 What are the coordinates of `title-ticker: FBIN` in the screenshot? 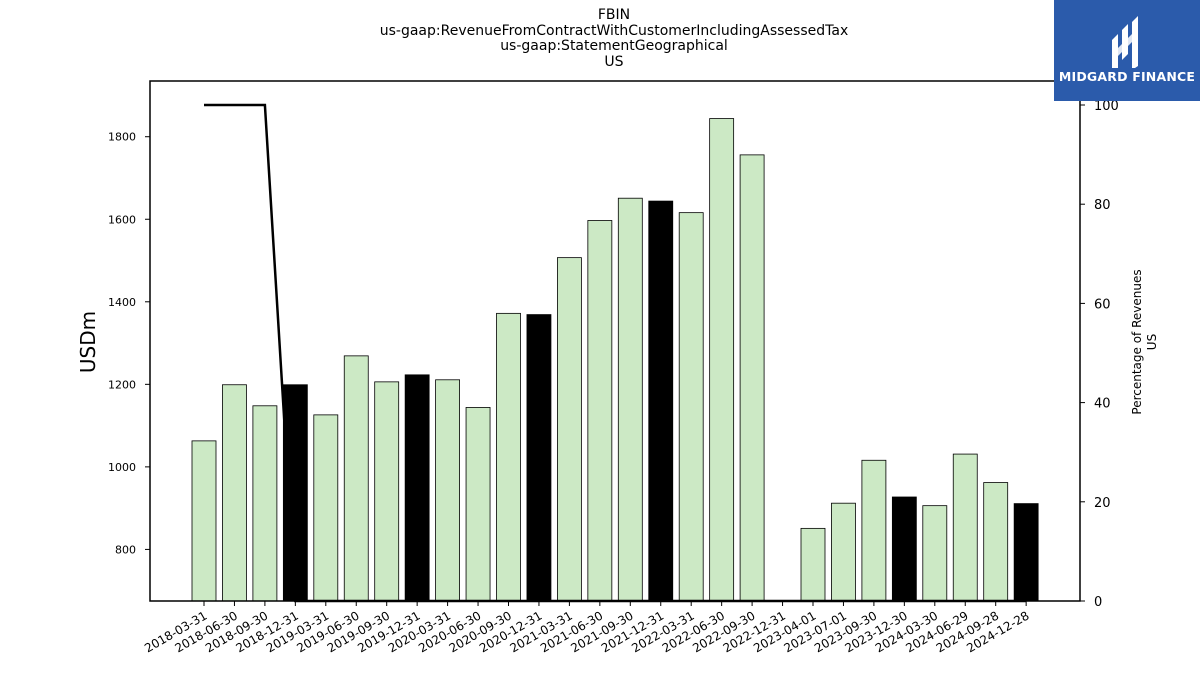 It's located at (614, 15).